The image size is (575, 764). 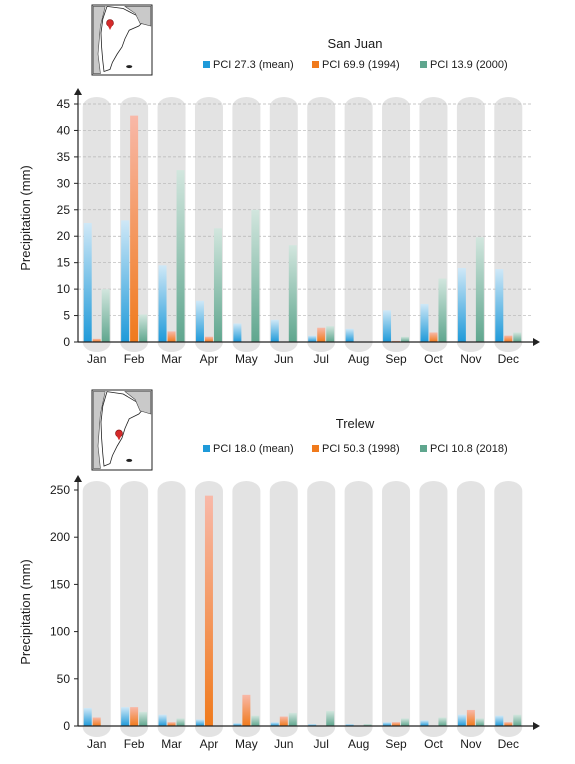 What do you see at coordinates (321, 359) in the screenshot?
I see `x-tick-label: Jul` at bounding box center [321, 359].